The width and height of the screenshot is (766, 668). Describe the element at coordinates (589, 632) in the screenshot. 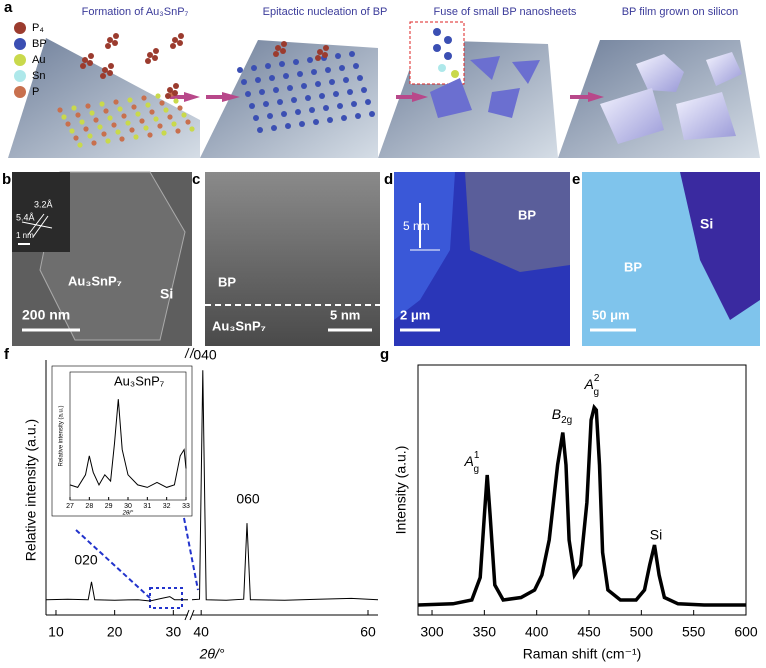

I see `x-tick-label: 450` at that location.